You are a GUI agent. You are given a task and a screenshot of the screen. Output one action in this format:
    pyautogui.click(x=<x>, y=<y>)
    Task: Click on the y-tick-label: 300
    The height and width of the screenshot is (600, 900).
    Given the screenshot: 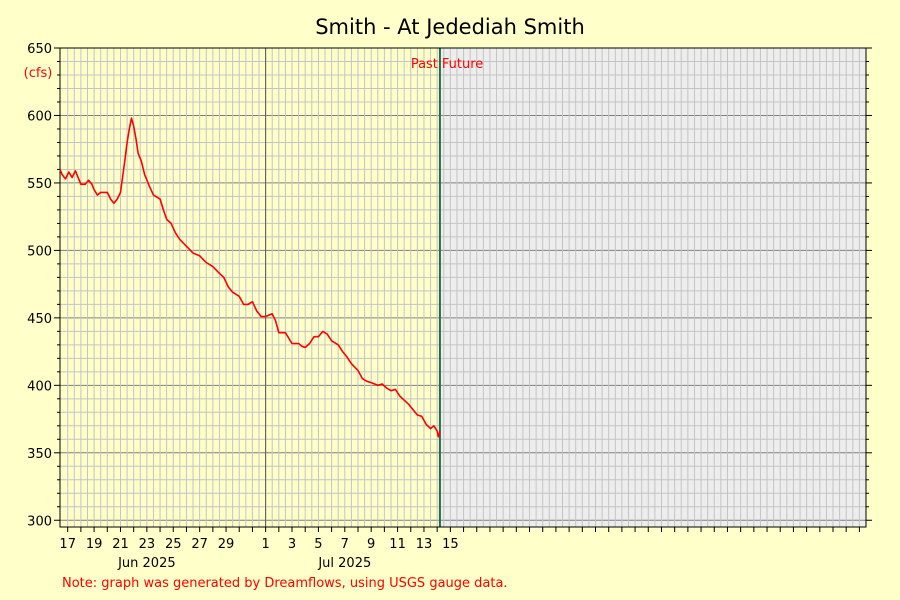 What is the action you would take?
    pyautogui.click(x=39, y=521)
    